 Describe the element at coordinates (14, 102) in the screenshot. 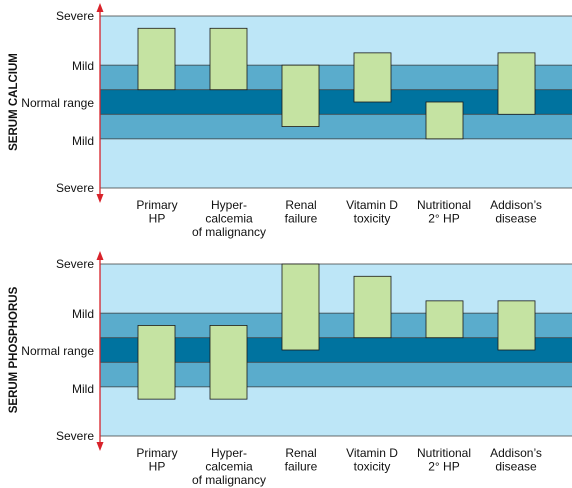

I see `axis-title: SERUM CALCIUM` at that location.